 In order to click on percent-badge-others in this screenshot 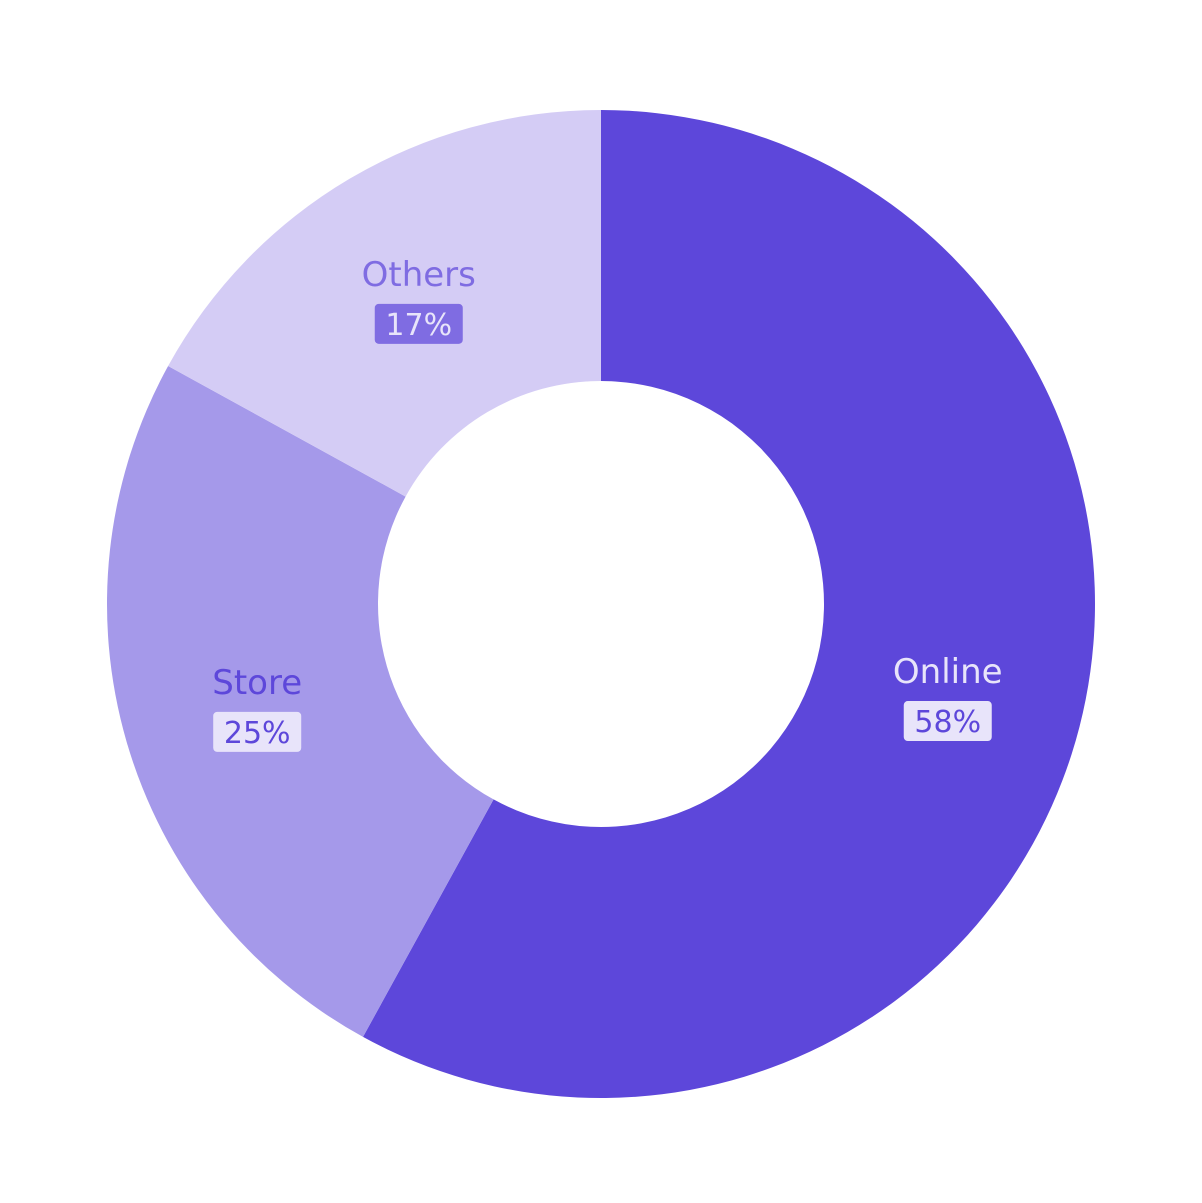, I will do `click(418, 323)`.